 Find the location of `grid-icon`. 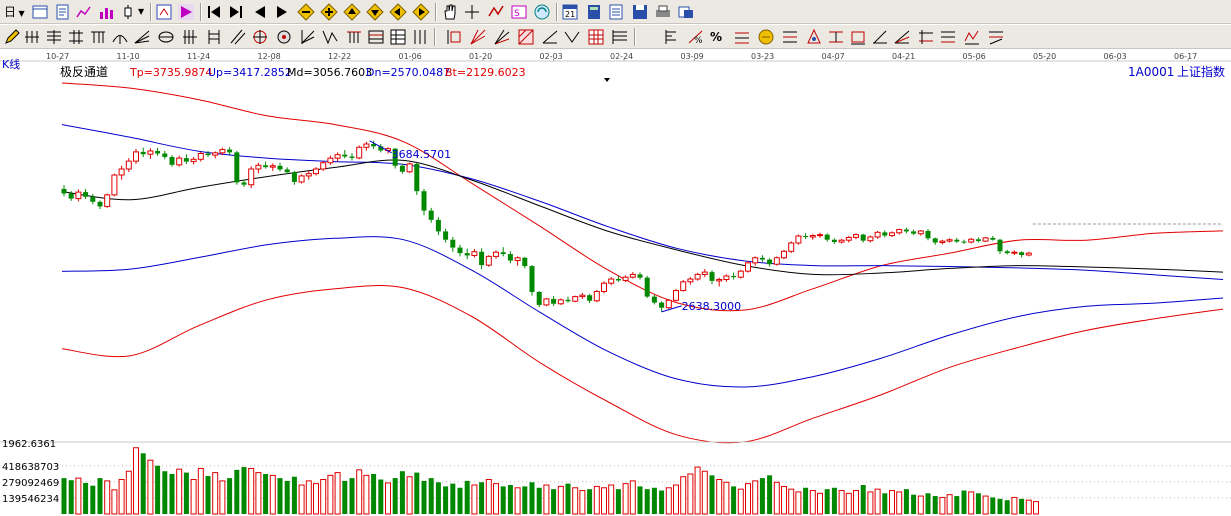

grid-icon is located at coordinates (32, 37).